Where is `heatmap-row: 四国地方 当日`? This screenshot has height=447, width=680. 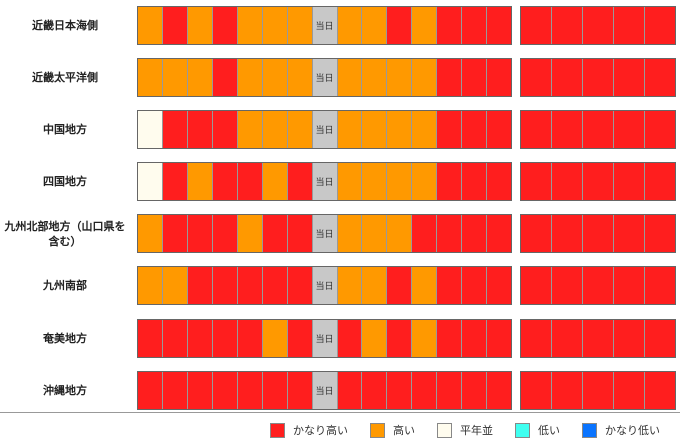 heatmap-row: 四国地方 当日 is located at coordinates (340, 181).